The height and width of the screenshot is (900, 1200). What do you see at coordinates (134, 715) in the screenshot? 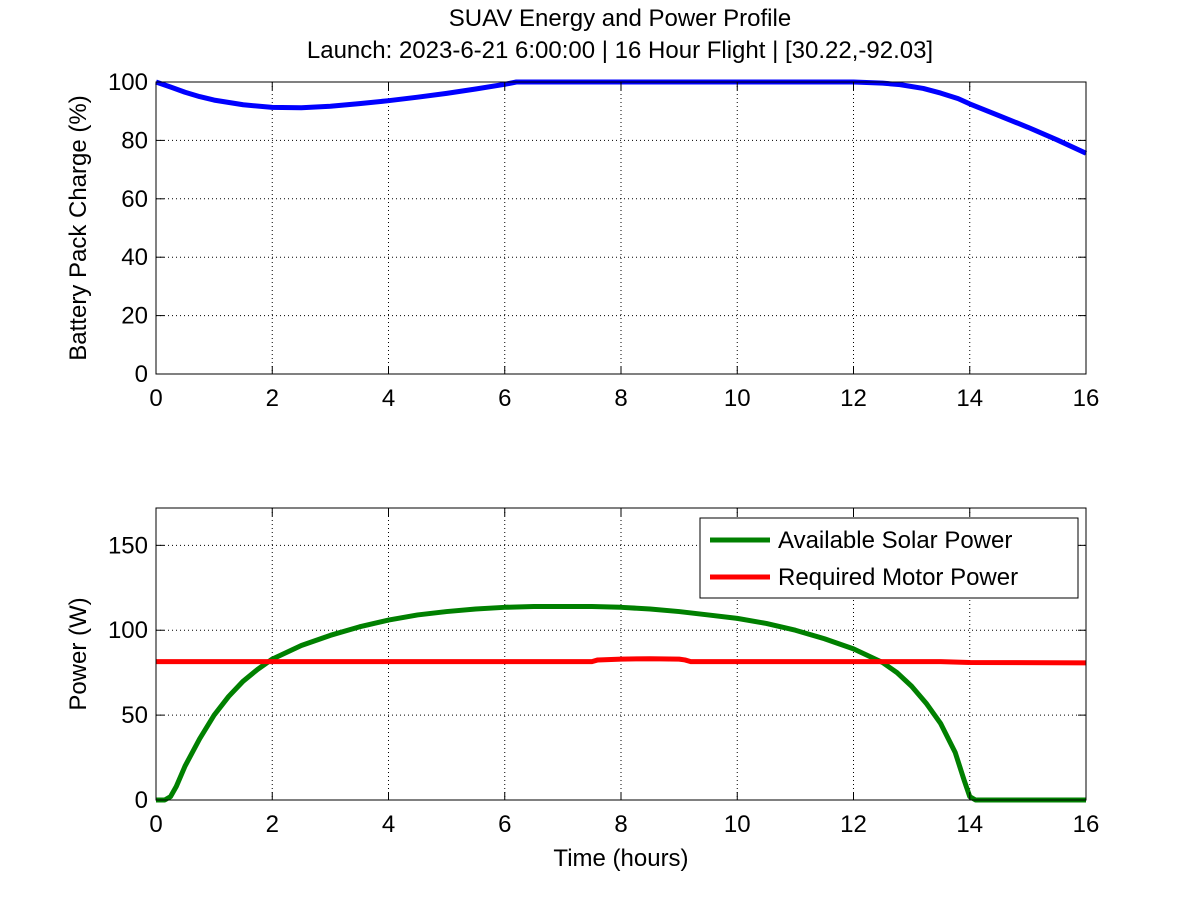
I see `y-tick-label: 50` at bounding box center [134, 715].